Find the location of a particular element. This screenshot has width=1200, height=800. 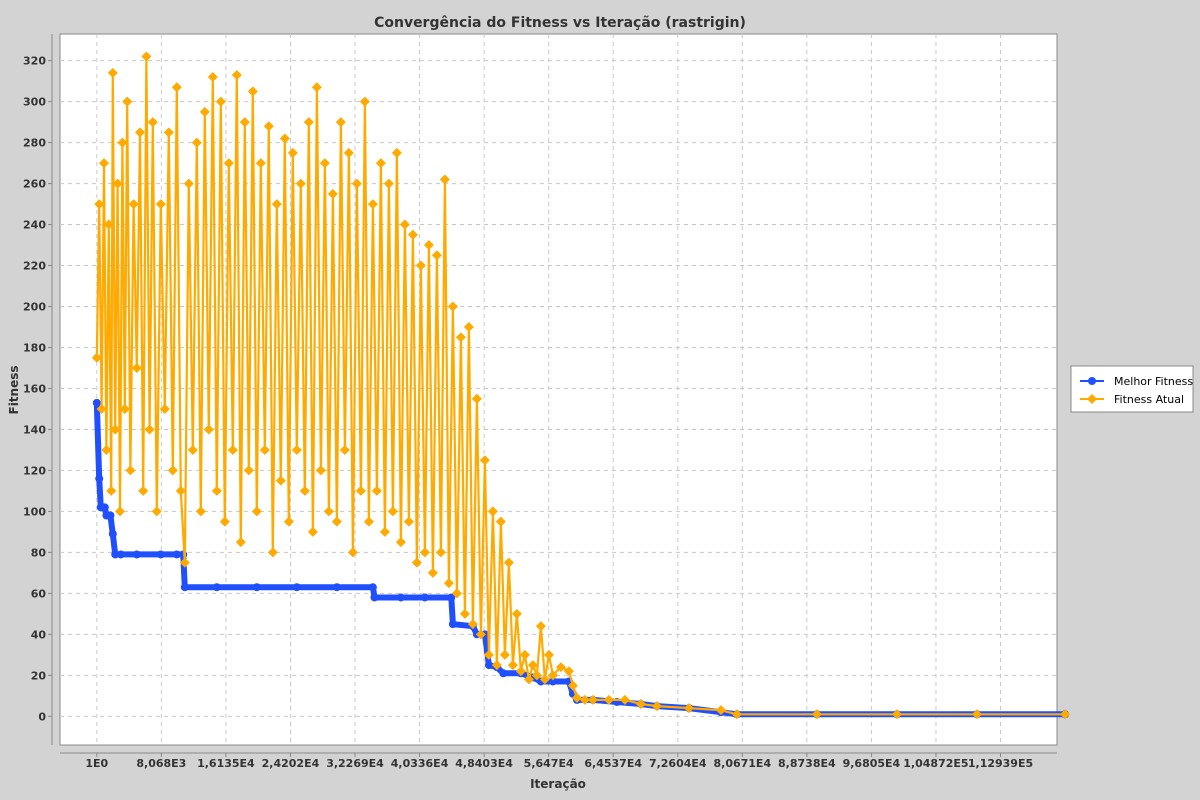

y-tick-label: 160 is located at coordinates (34, 388).